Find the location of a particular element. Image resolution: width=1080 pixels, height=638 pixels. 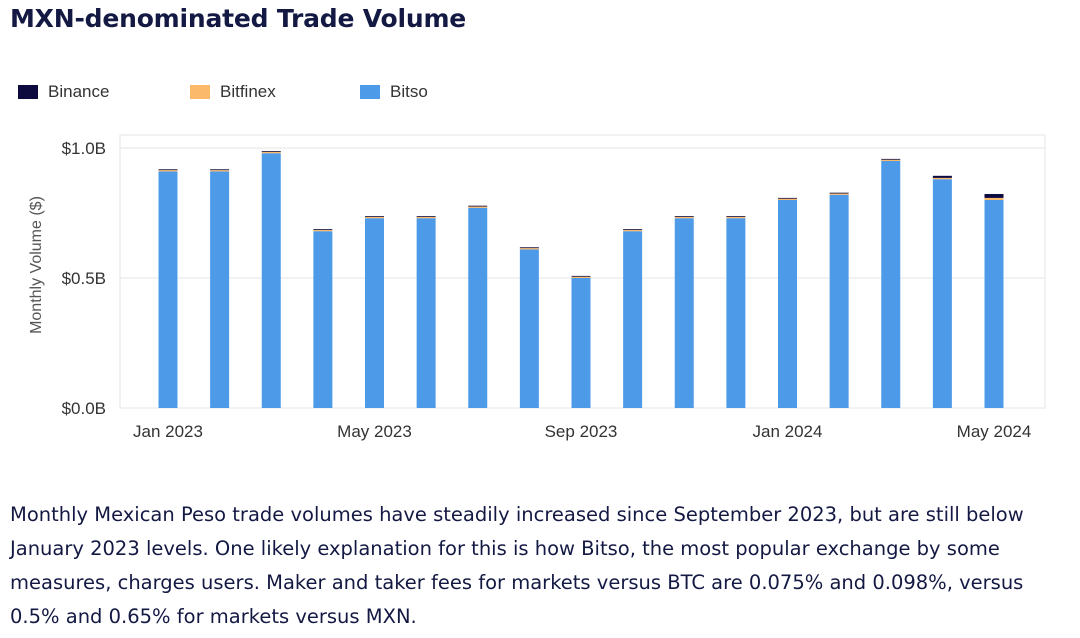

y-tick-label: $0.5B is located at coordinates (84, 278).